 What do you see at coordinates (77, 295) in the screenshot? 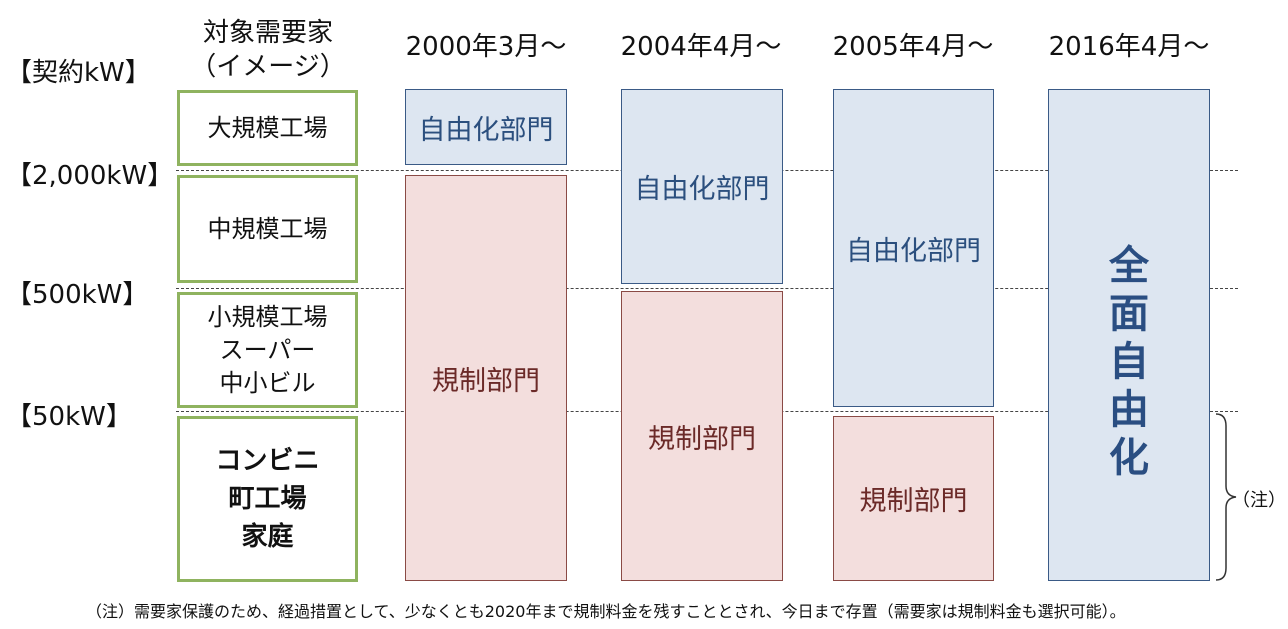
I see `threshold-label-500kw: 【500kW】` at bounding box center [77, 295].